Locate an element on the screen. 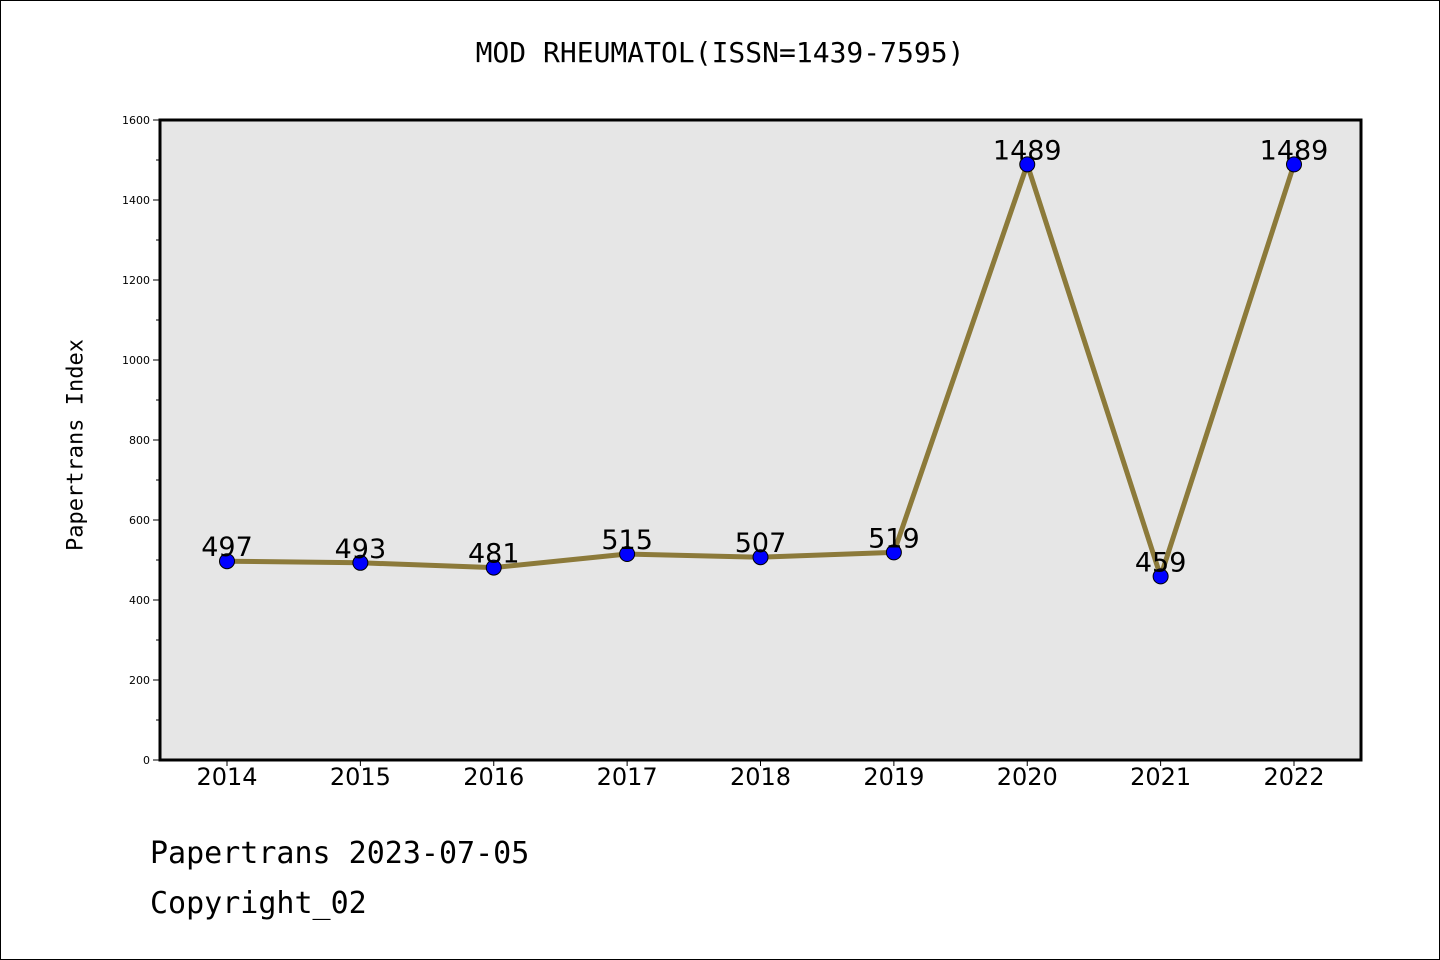 The height and width of the screenshot is (960, 1440). x-tick-label: 2015 is located at coordinates (360, 777).